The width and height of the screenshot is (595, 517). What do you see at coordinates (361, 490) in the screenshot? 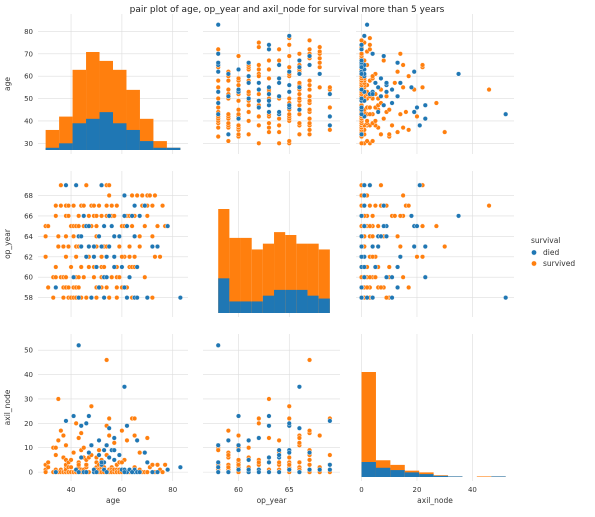
I see `x-tick-label: 0` at bounding box center [361, 490].